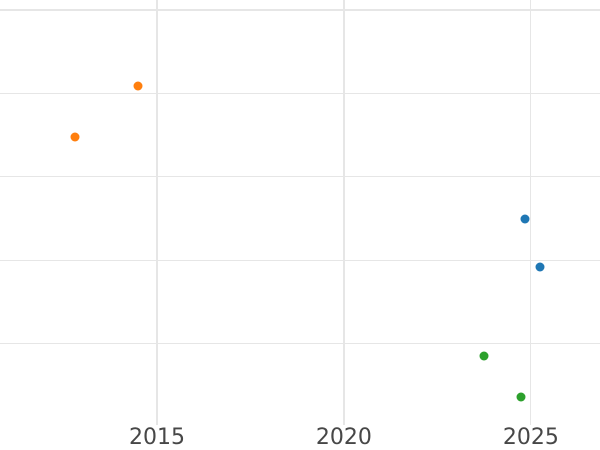 This screenshot has width=600, height=450. Describe the element at coordinates (530, 437) in the screenshot. I see `x-tick-label: 2025` at that location.